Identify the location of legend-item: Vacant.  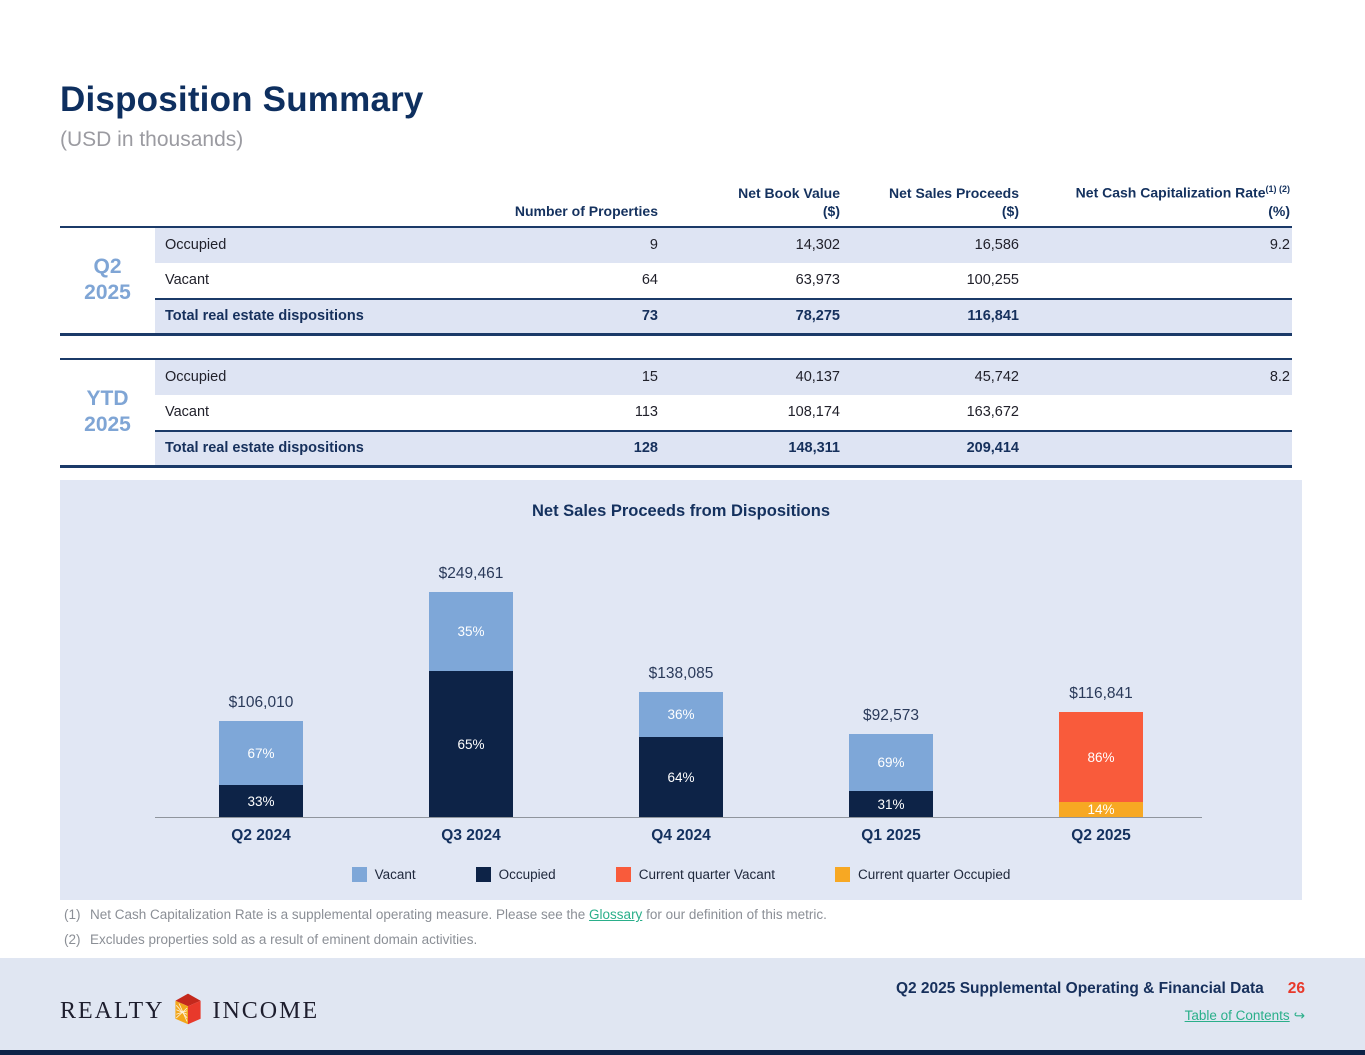
(383, 874).